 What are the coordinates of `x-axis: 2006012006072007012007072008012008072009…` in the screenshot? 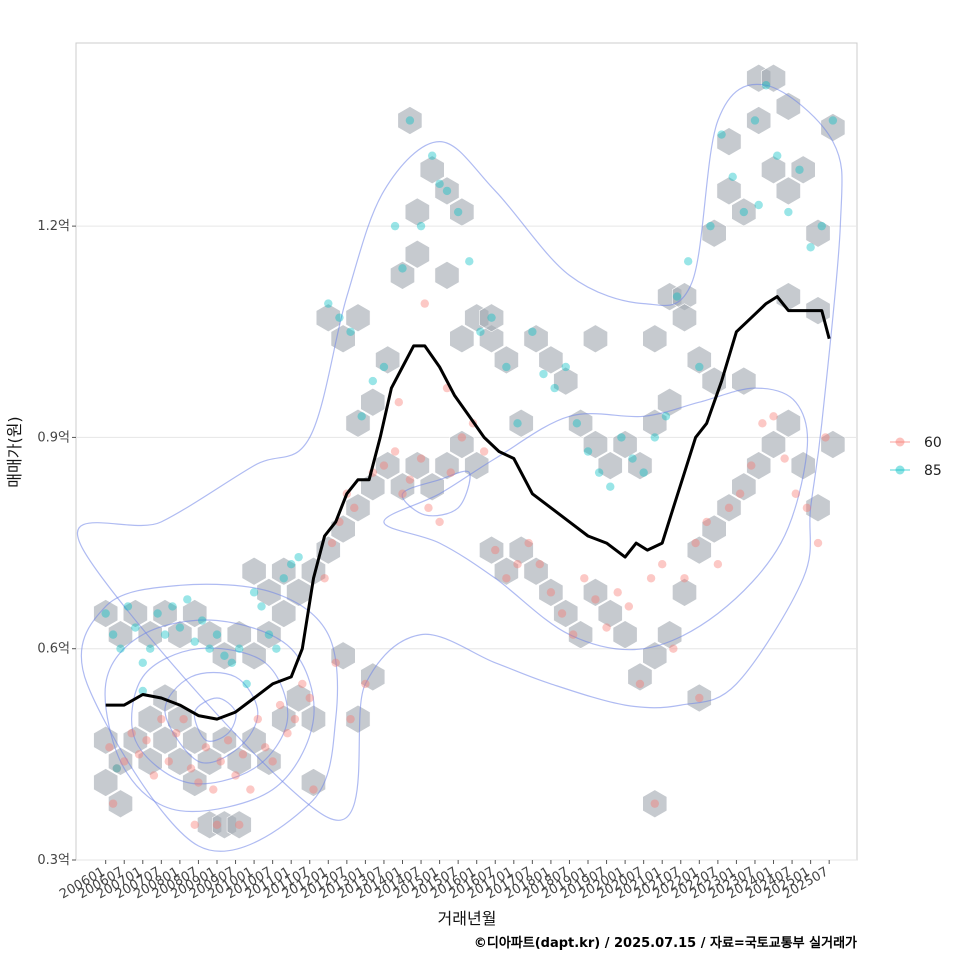 It's located at (444, 881).